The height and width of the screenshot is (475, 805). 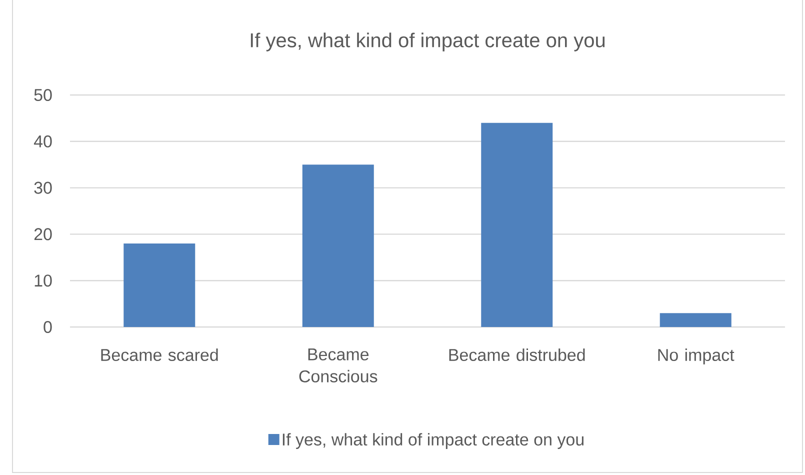 I want to click on x-tick-label: Became scared, so click(x=159, y=355).